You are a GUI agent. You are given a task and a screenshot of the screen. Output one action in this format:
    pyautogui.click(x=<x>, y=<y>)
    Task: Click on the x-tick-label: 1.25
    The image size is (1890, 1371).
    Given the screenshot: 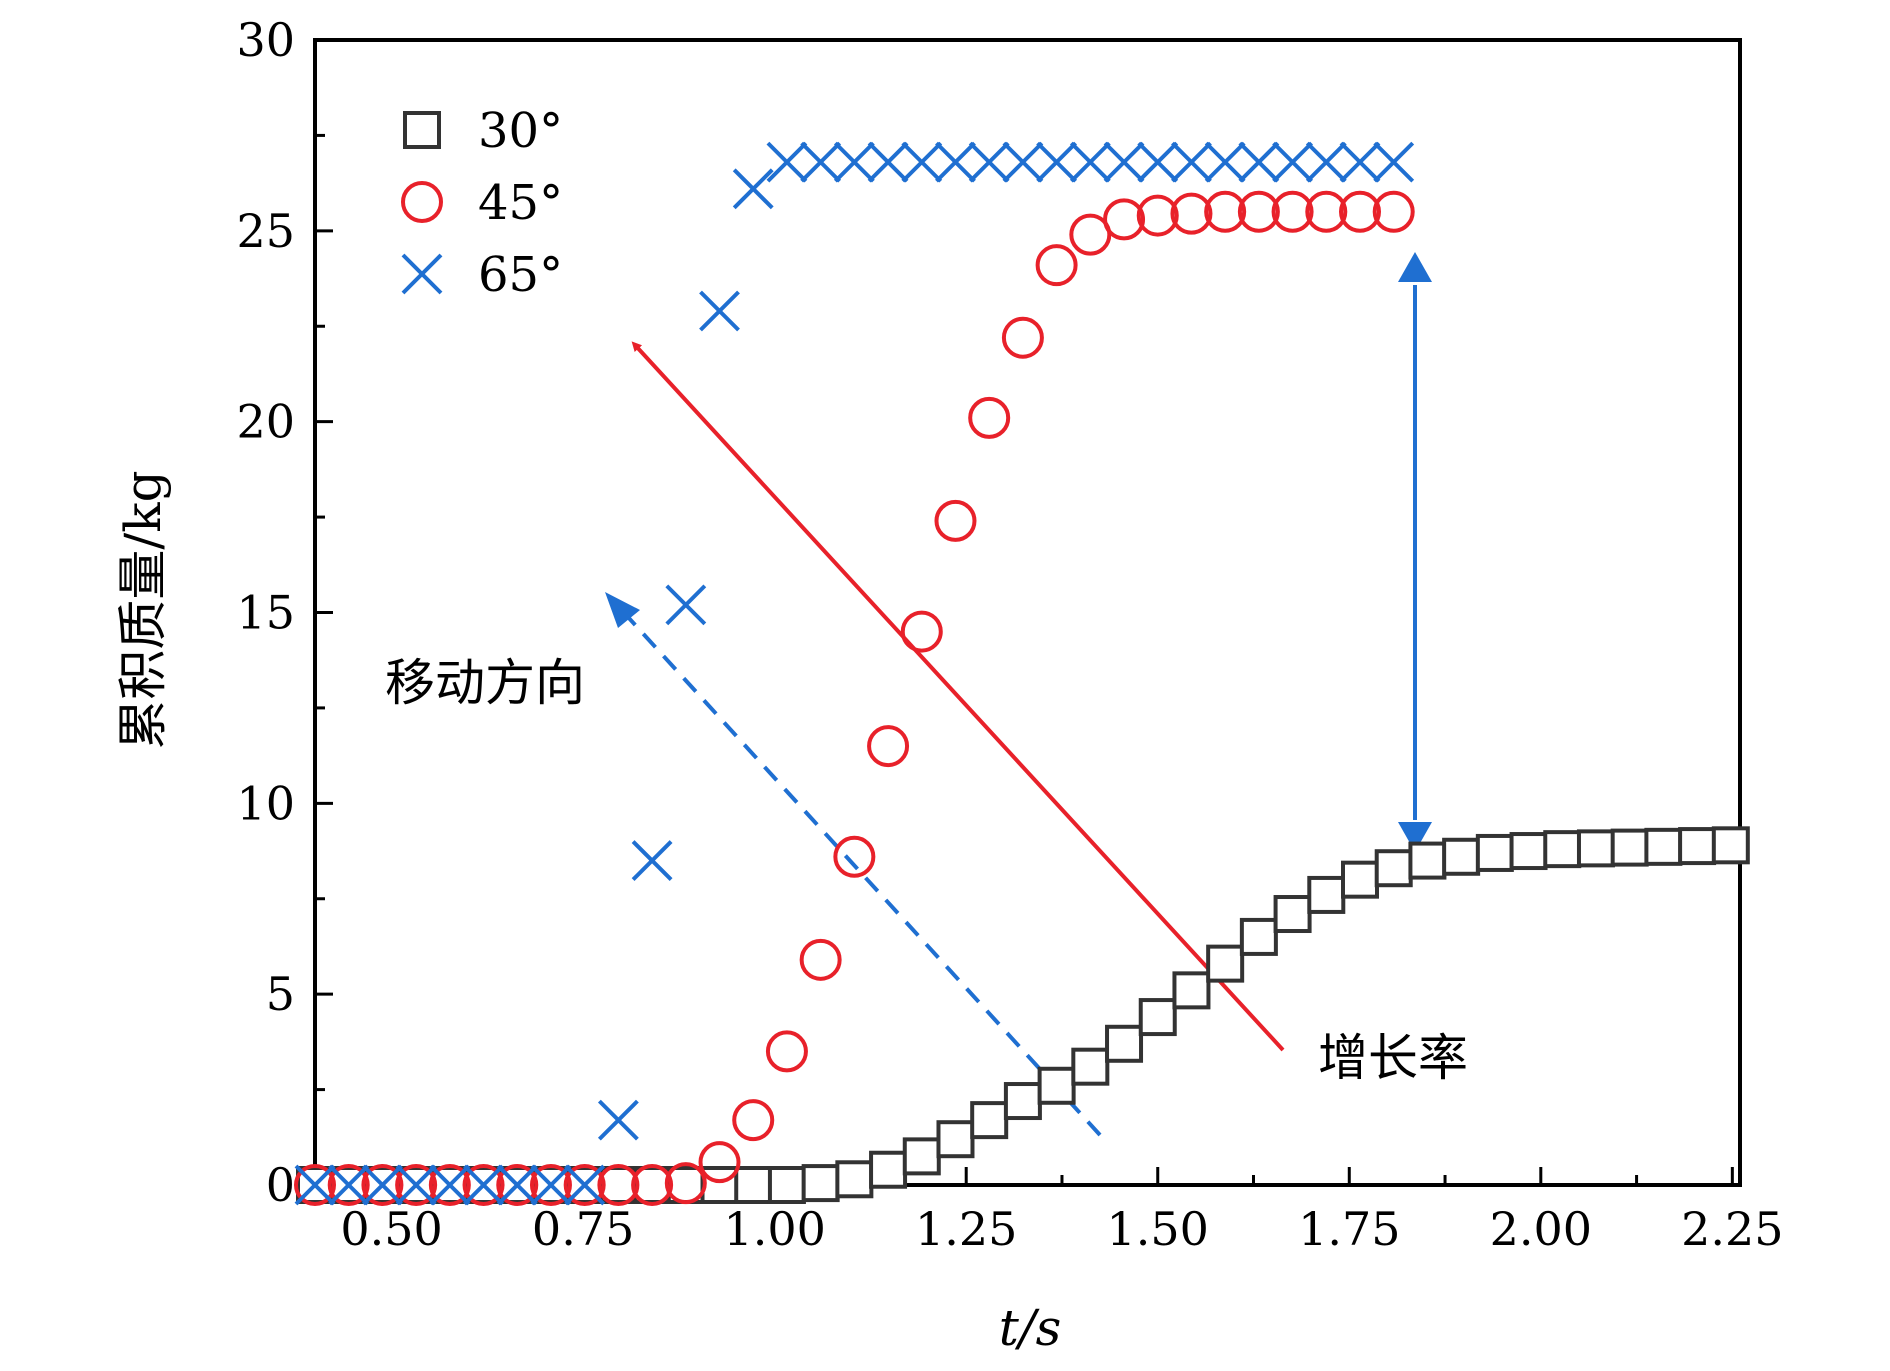 What is the action you would take?
    pyautogui.click(x=966, y=1229)
    